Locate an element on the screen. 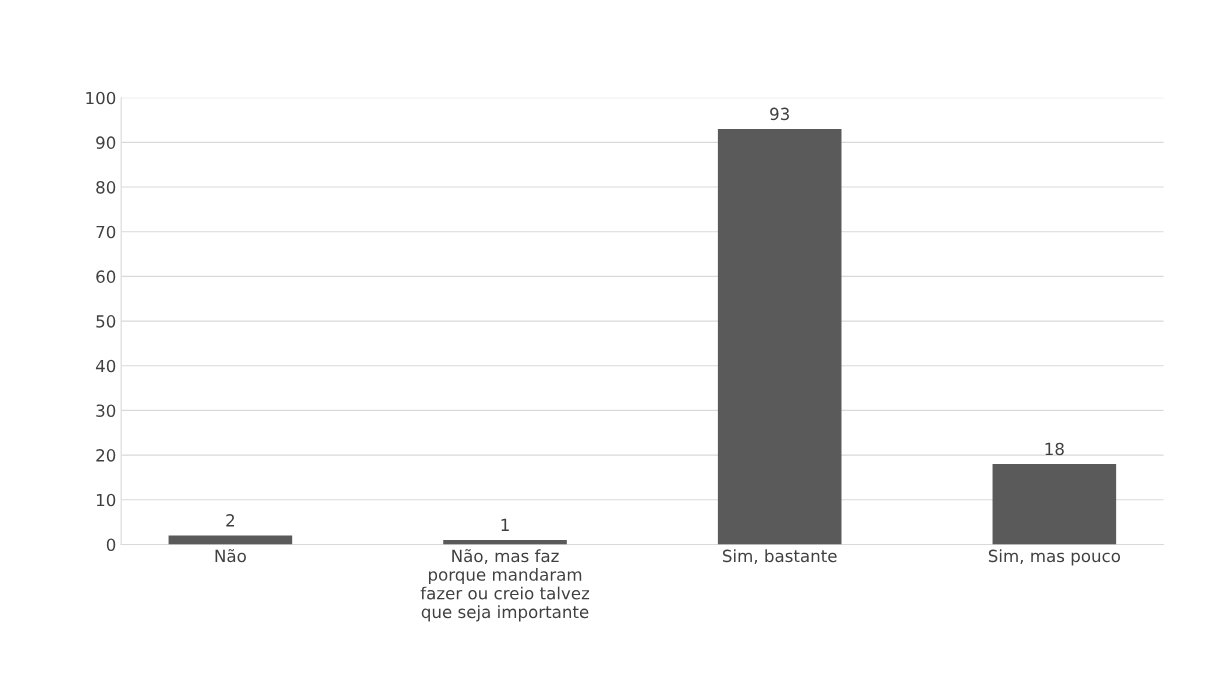 The image size is (1212, 698). y-tick-label: 100 is located at coordinates (101, 98).